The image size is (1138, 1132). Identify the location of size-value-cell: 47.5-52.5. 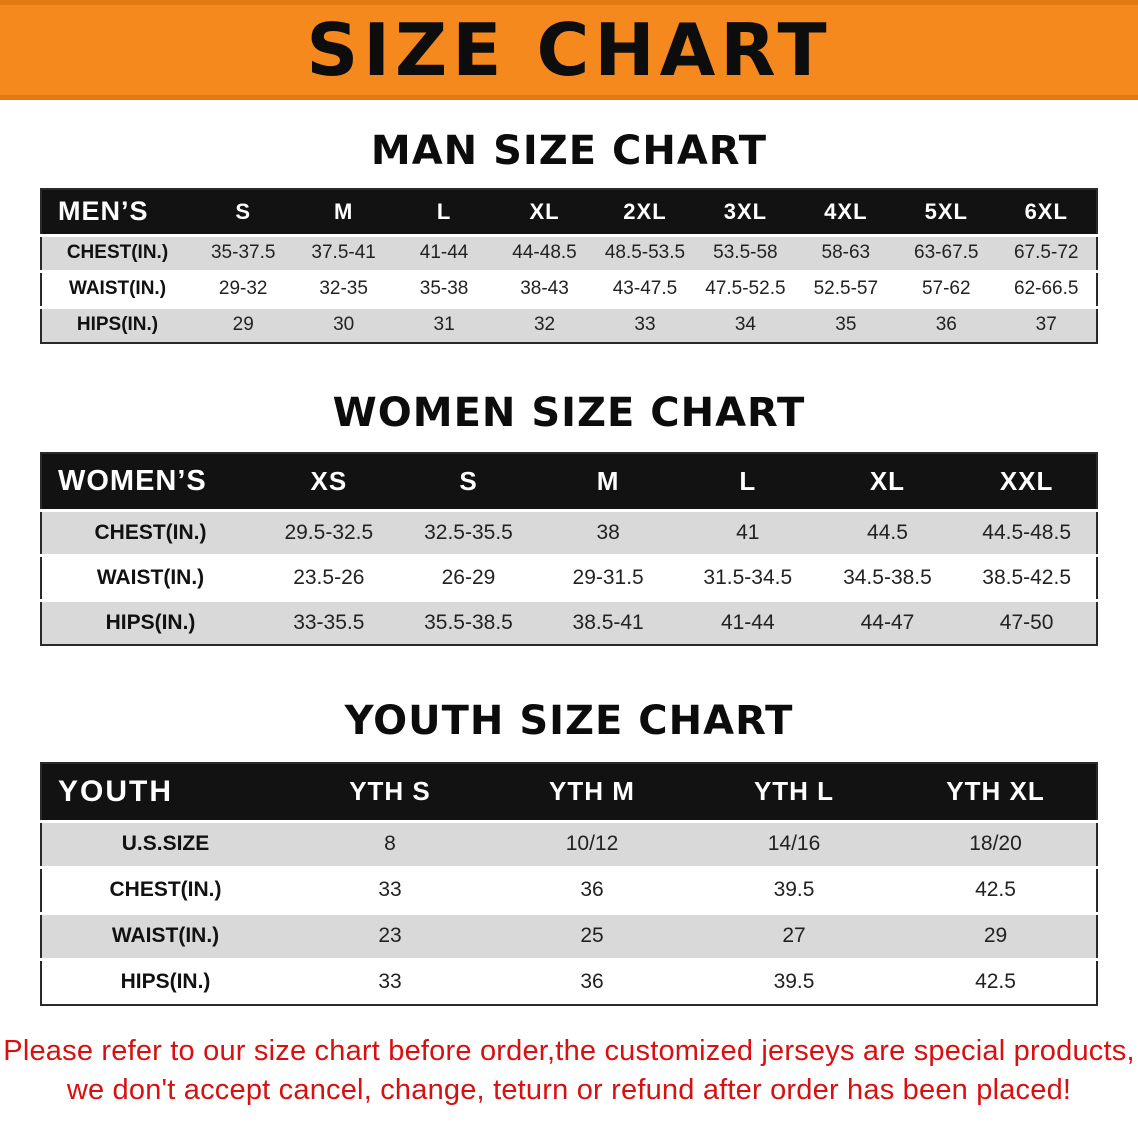
(745, 288).